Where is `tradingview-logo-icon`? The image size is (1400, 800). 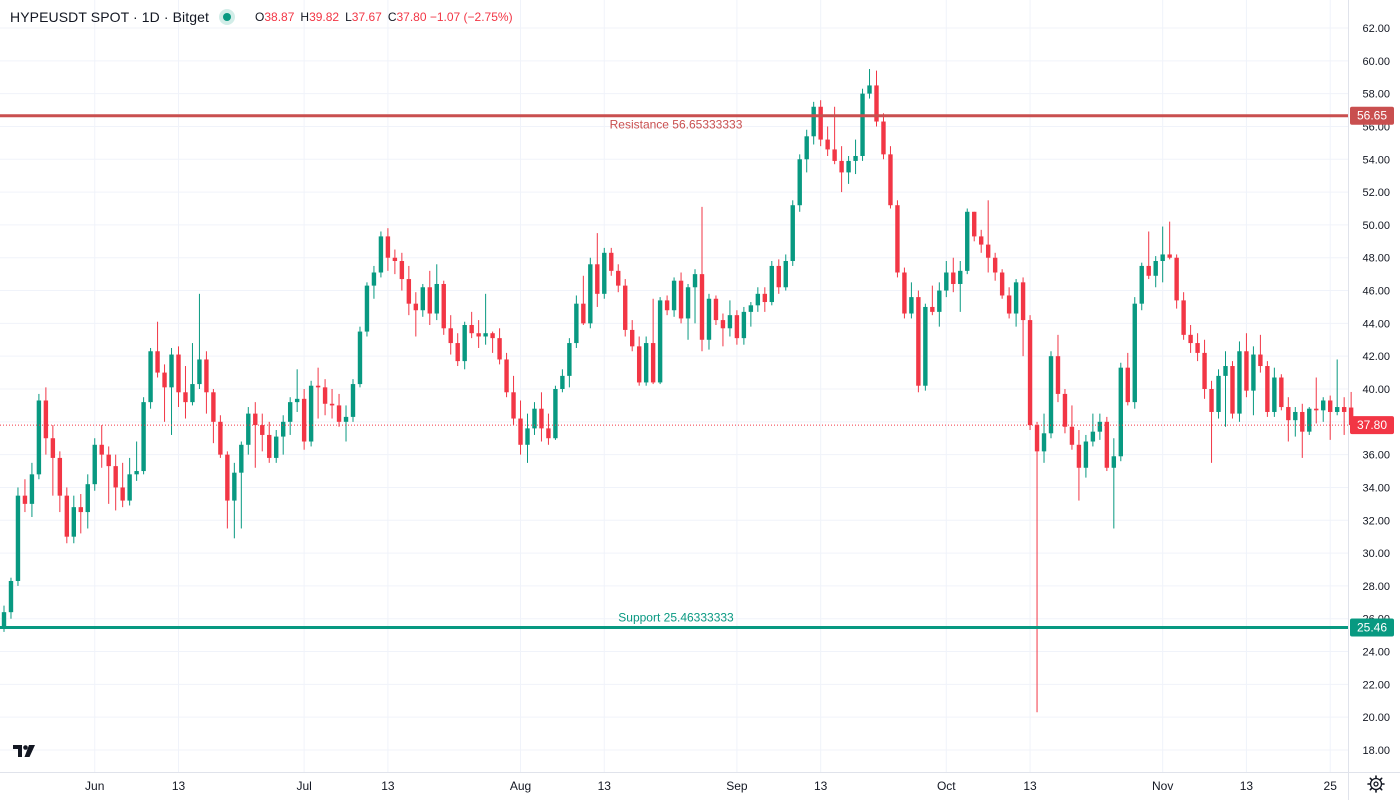 tradingview-logo-icon is located at coordinates (24, 751).